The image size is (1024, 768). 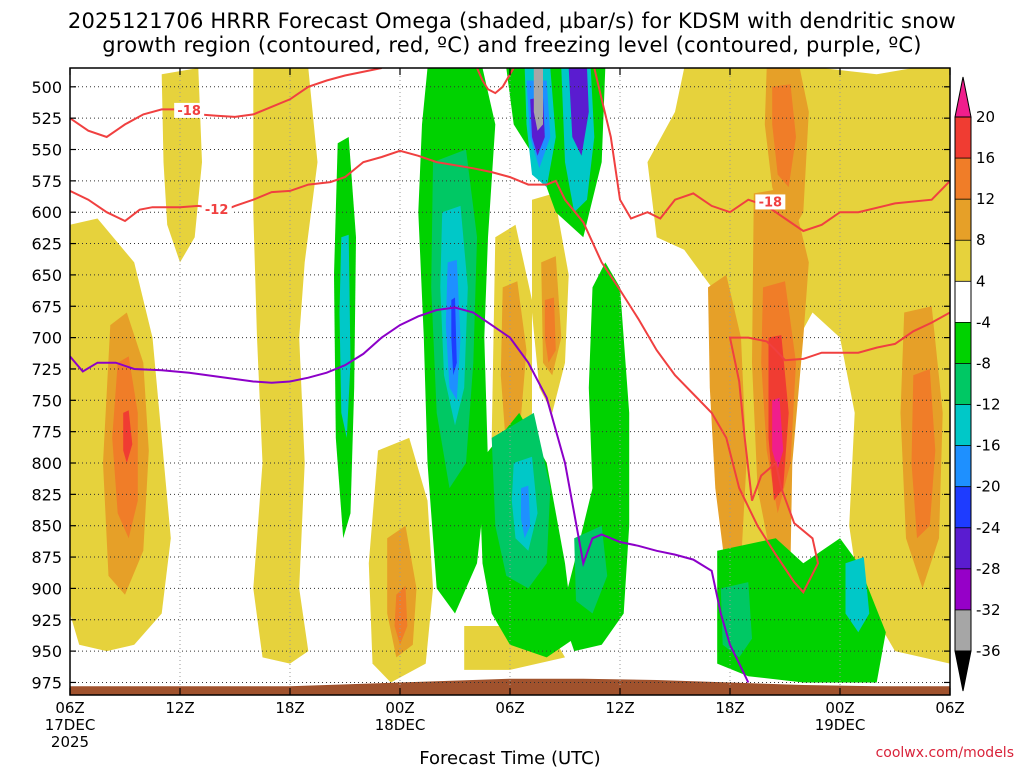 I want to click on colorbar-label-3: 8, so click(x=981, y=240).